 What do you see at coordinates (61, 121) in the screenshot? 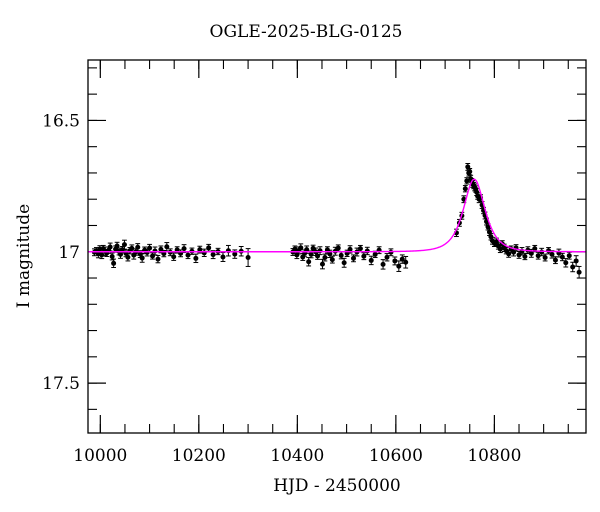
I see `y-tick-label: 16.5` at bounding box center [61, 121].